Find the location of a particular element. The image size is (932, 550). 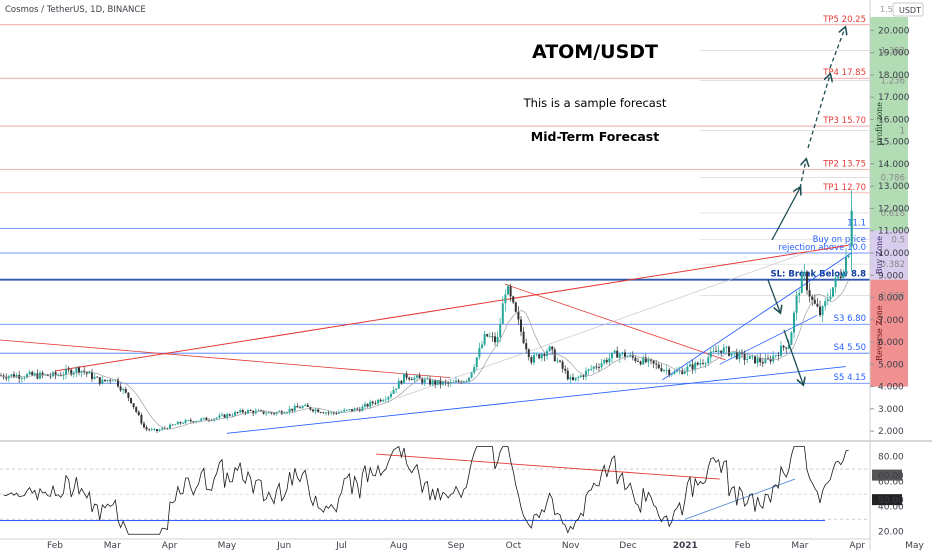

level-label: 11.1 is located at coordinates (856, 224).